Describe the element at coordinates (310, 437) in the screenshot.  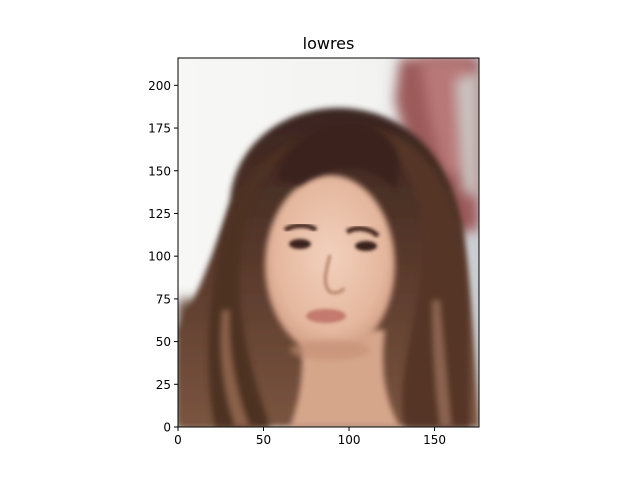
I see `x-axis: 0 50 100 150` at that location.